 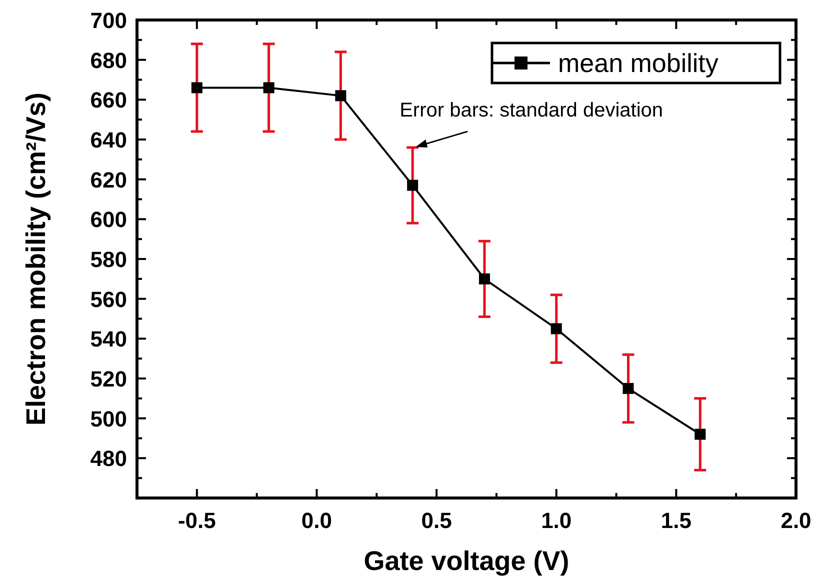 I want to click on y-tick-label: 680, so click(x=108, y=60).